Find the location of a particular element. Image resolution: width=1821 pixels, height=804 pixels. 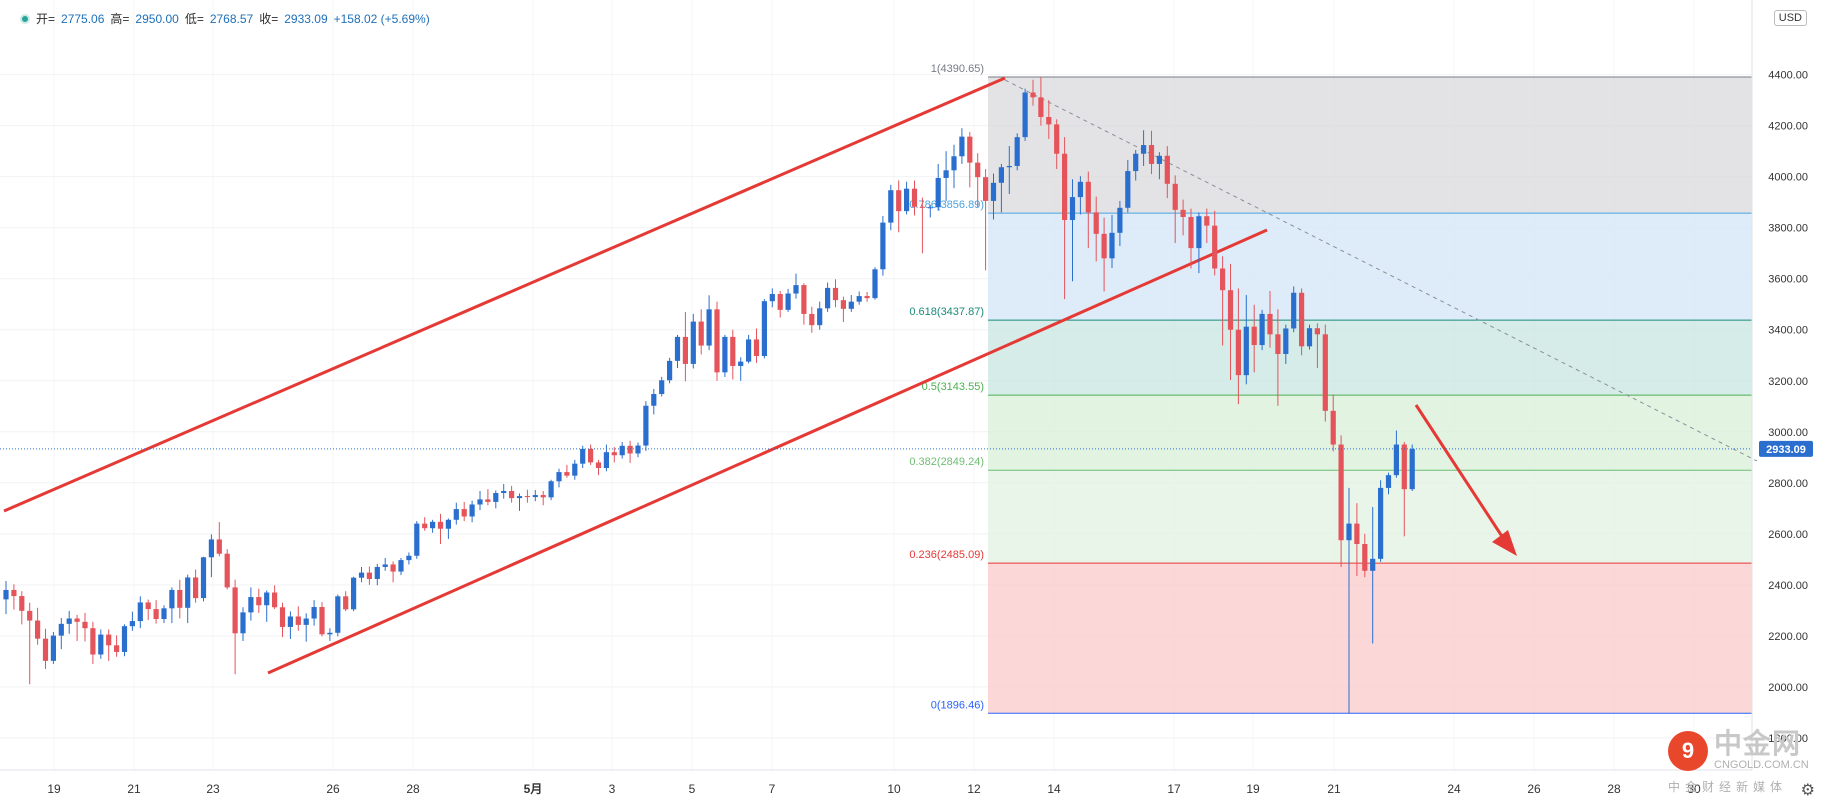

time-axis: 19 21 23 26 28 5月 3 5 7 10 12 14 17 19 21 24 26 28 30 is located at coordinates (876, 782).